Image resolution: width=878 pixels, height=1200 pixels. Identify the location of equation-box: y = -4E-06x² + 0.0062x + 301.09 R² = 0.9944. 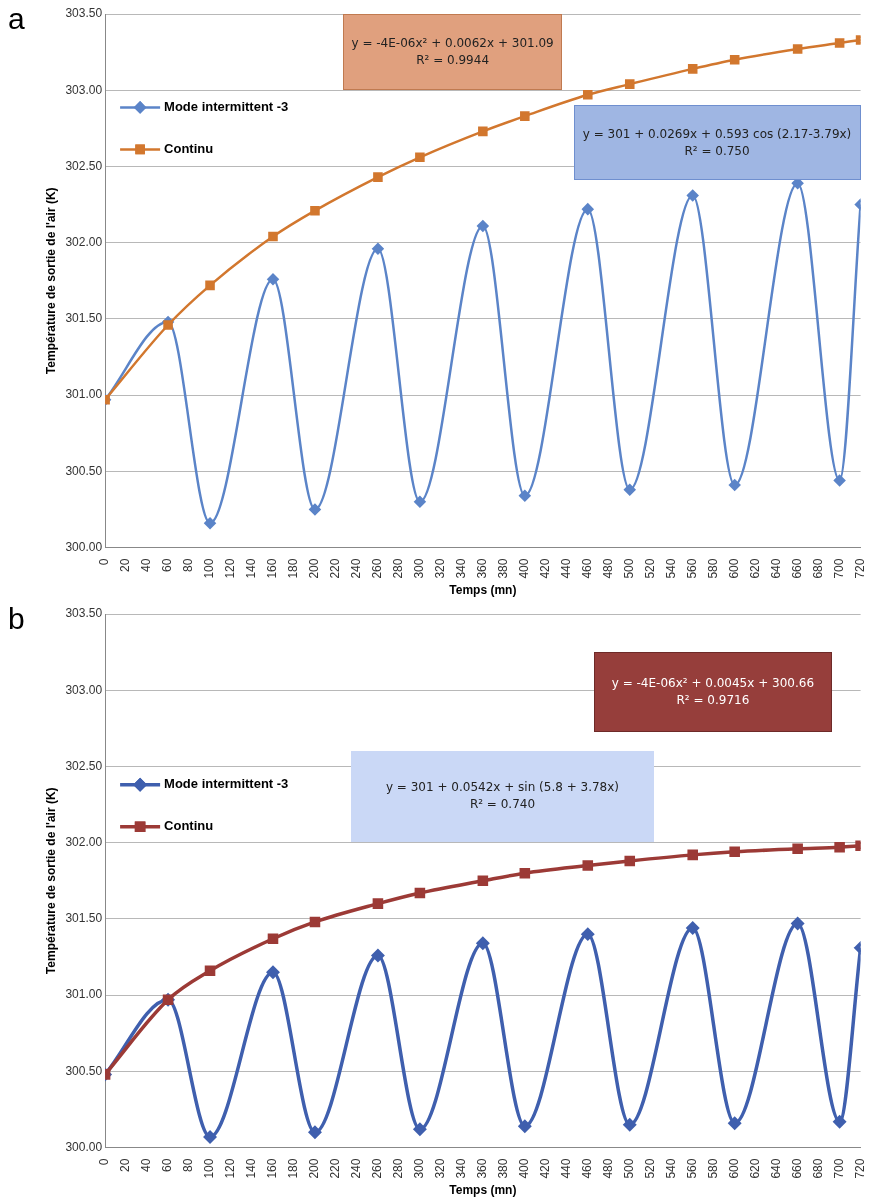
(453, 52).